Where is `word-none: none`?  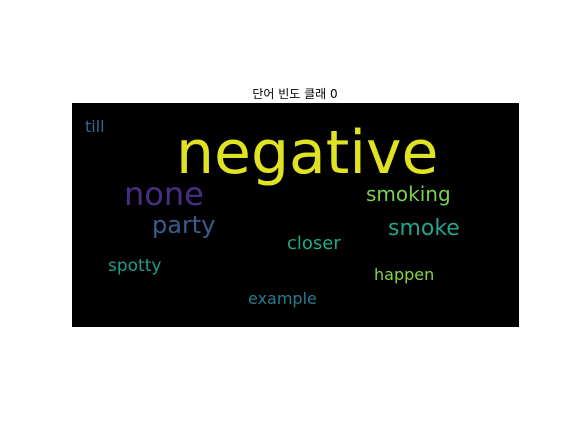
word-none: none is located at coordinates (164, 194).